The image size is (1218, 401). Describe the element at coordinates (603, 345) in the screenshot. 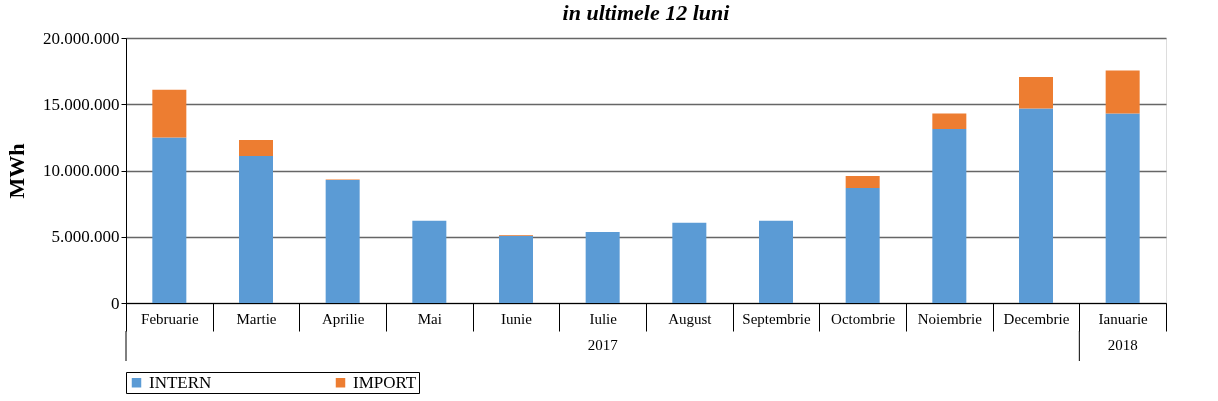

I see `text: 2017` at that location.